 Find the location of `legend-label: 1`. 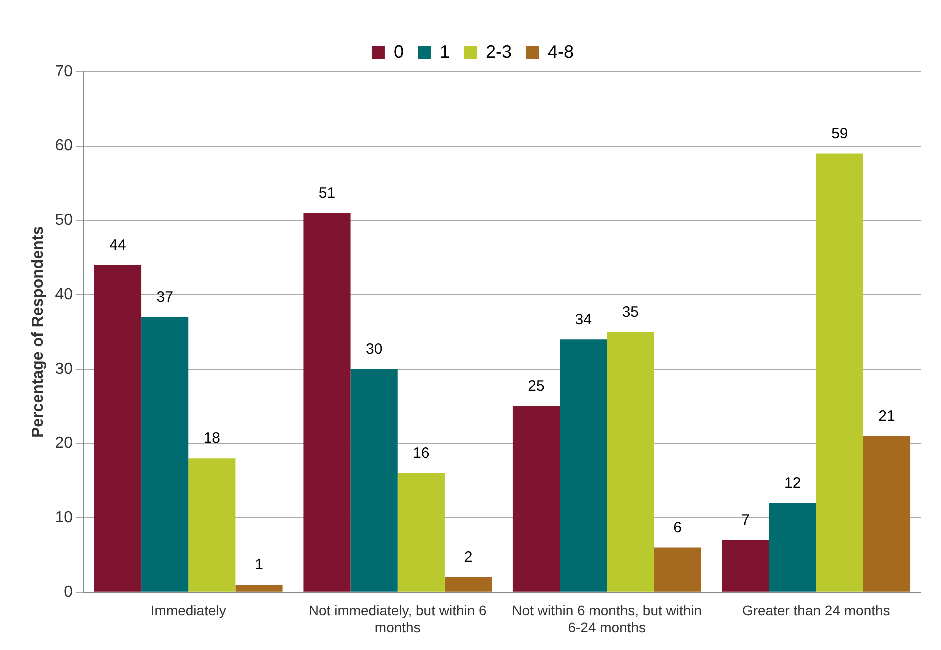

legend-label: 1 is located at coordinates (445, 52).